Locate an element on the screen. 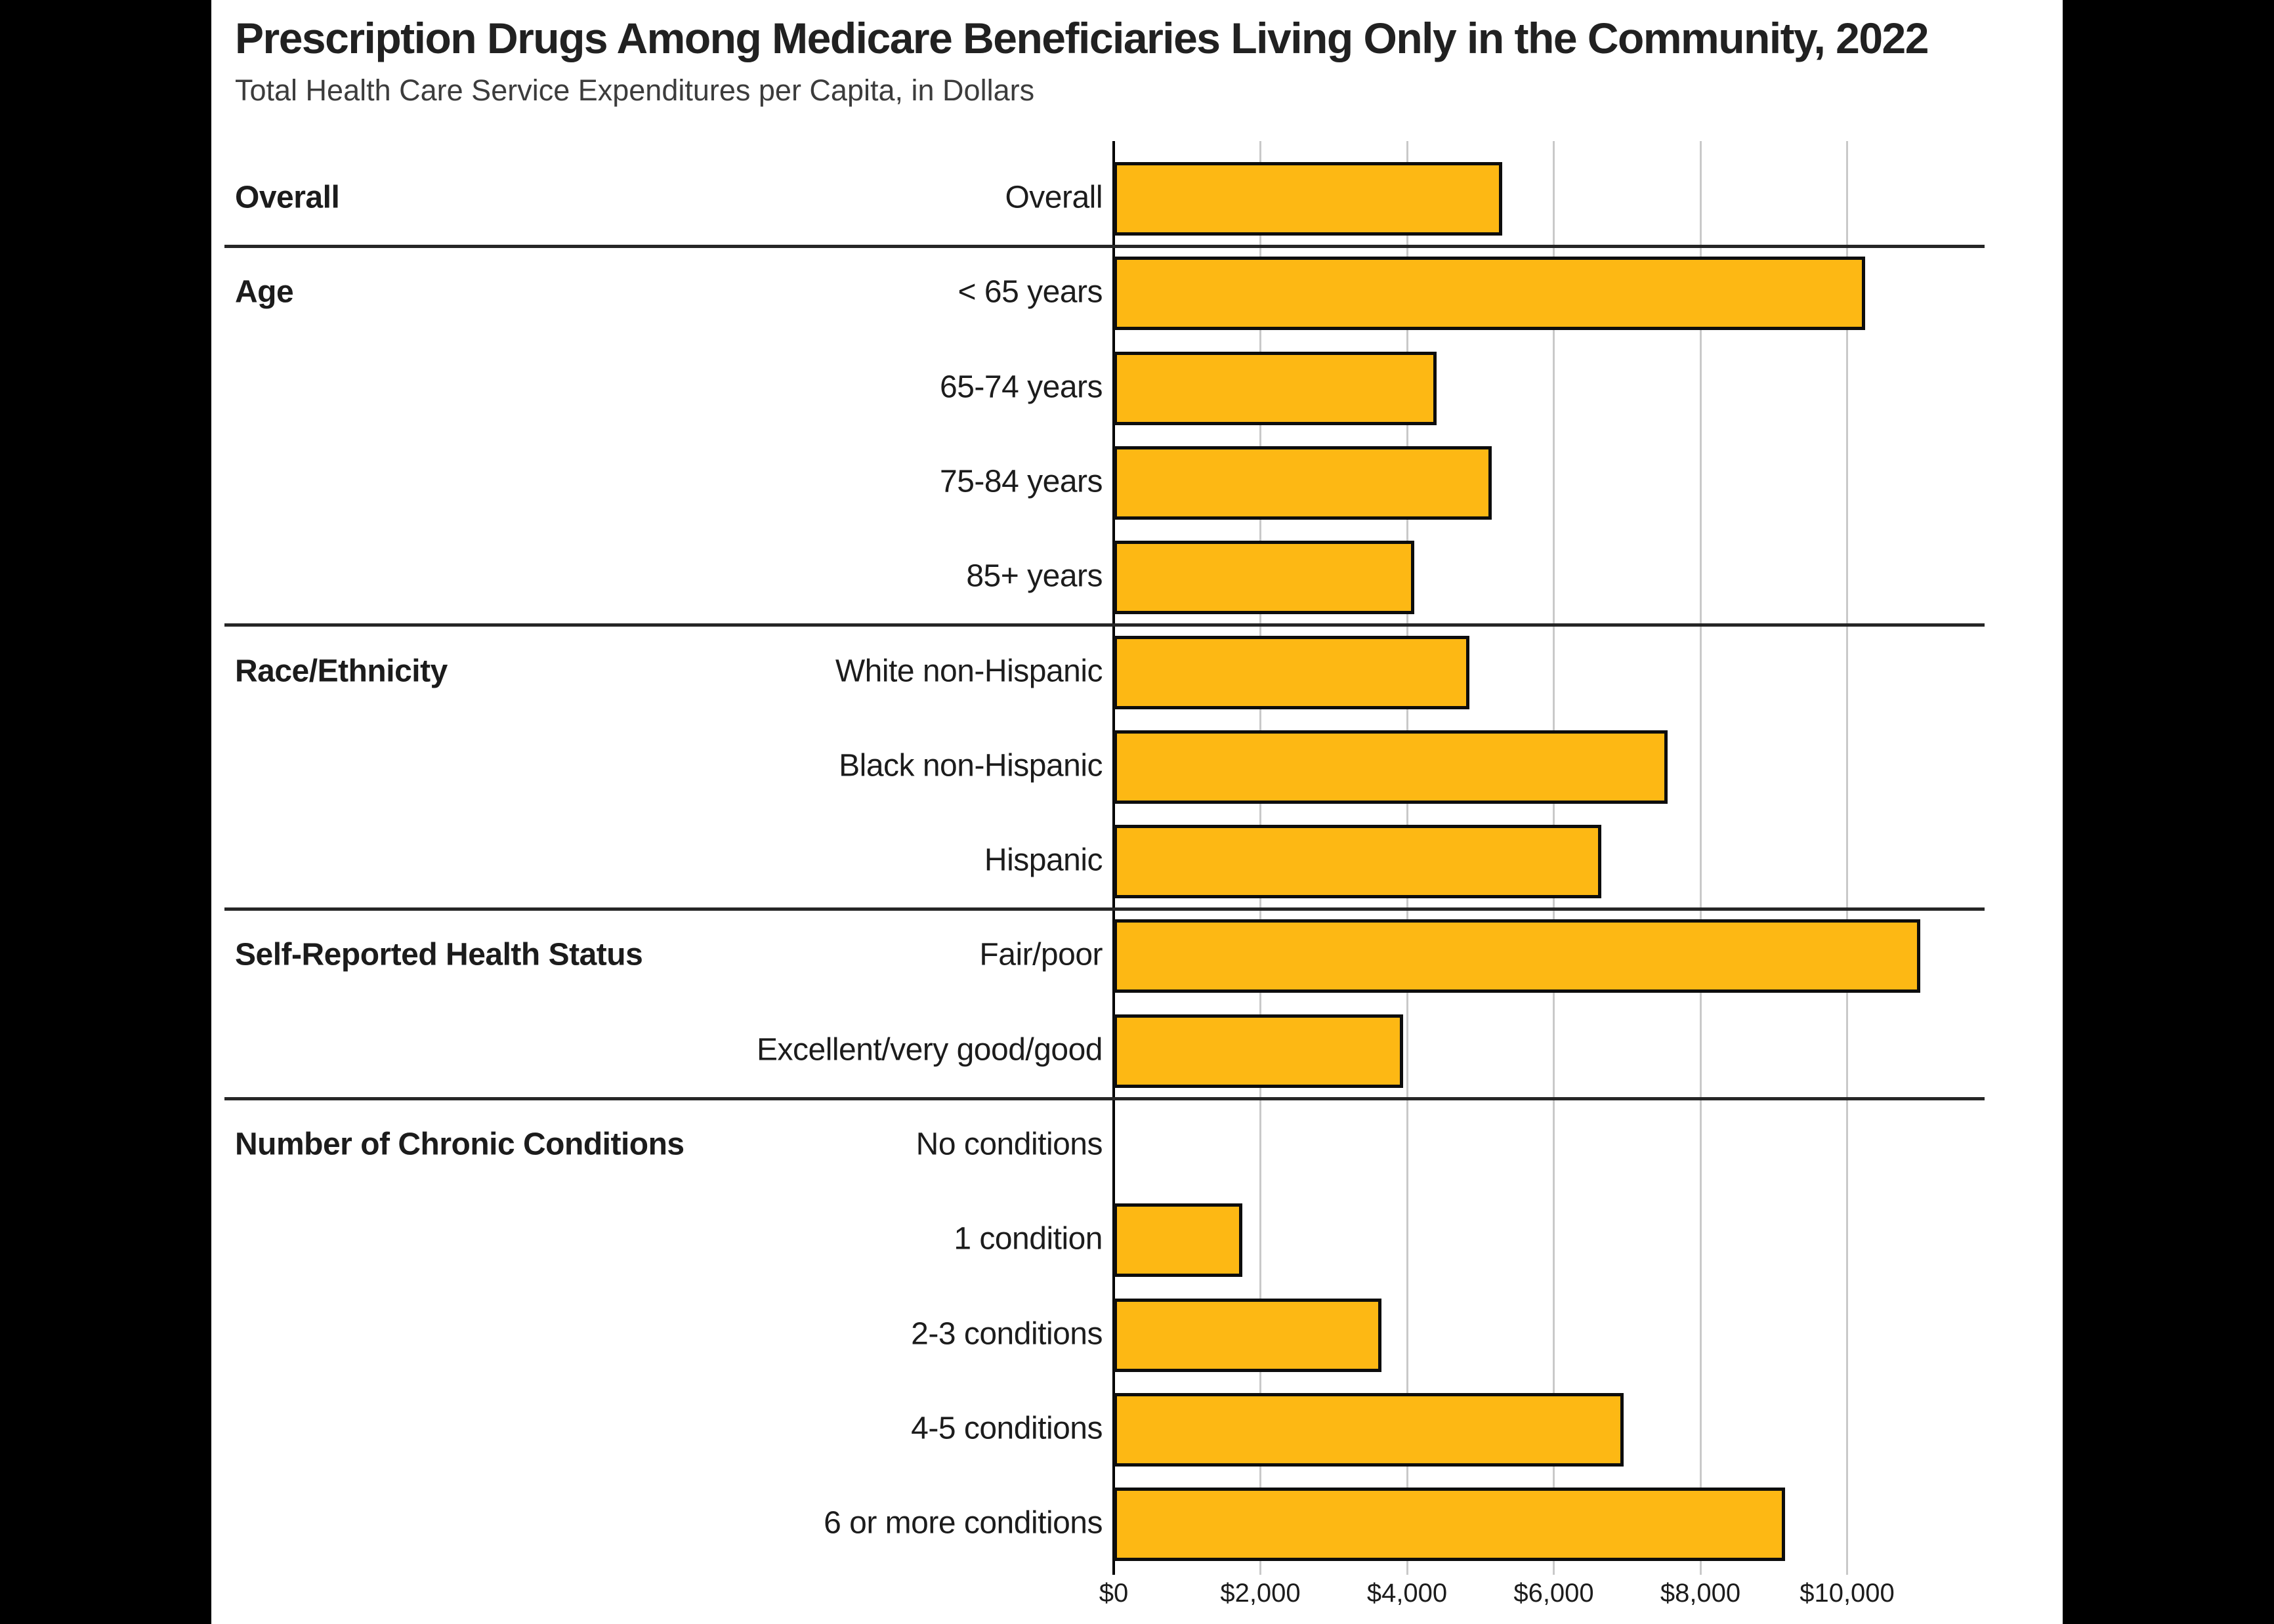  row-label: White non-Hispanic is located at coordinates (969, 670).